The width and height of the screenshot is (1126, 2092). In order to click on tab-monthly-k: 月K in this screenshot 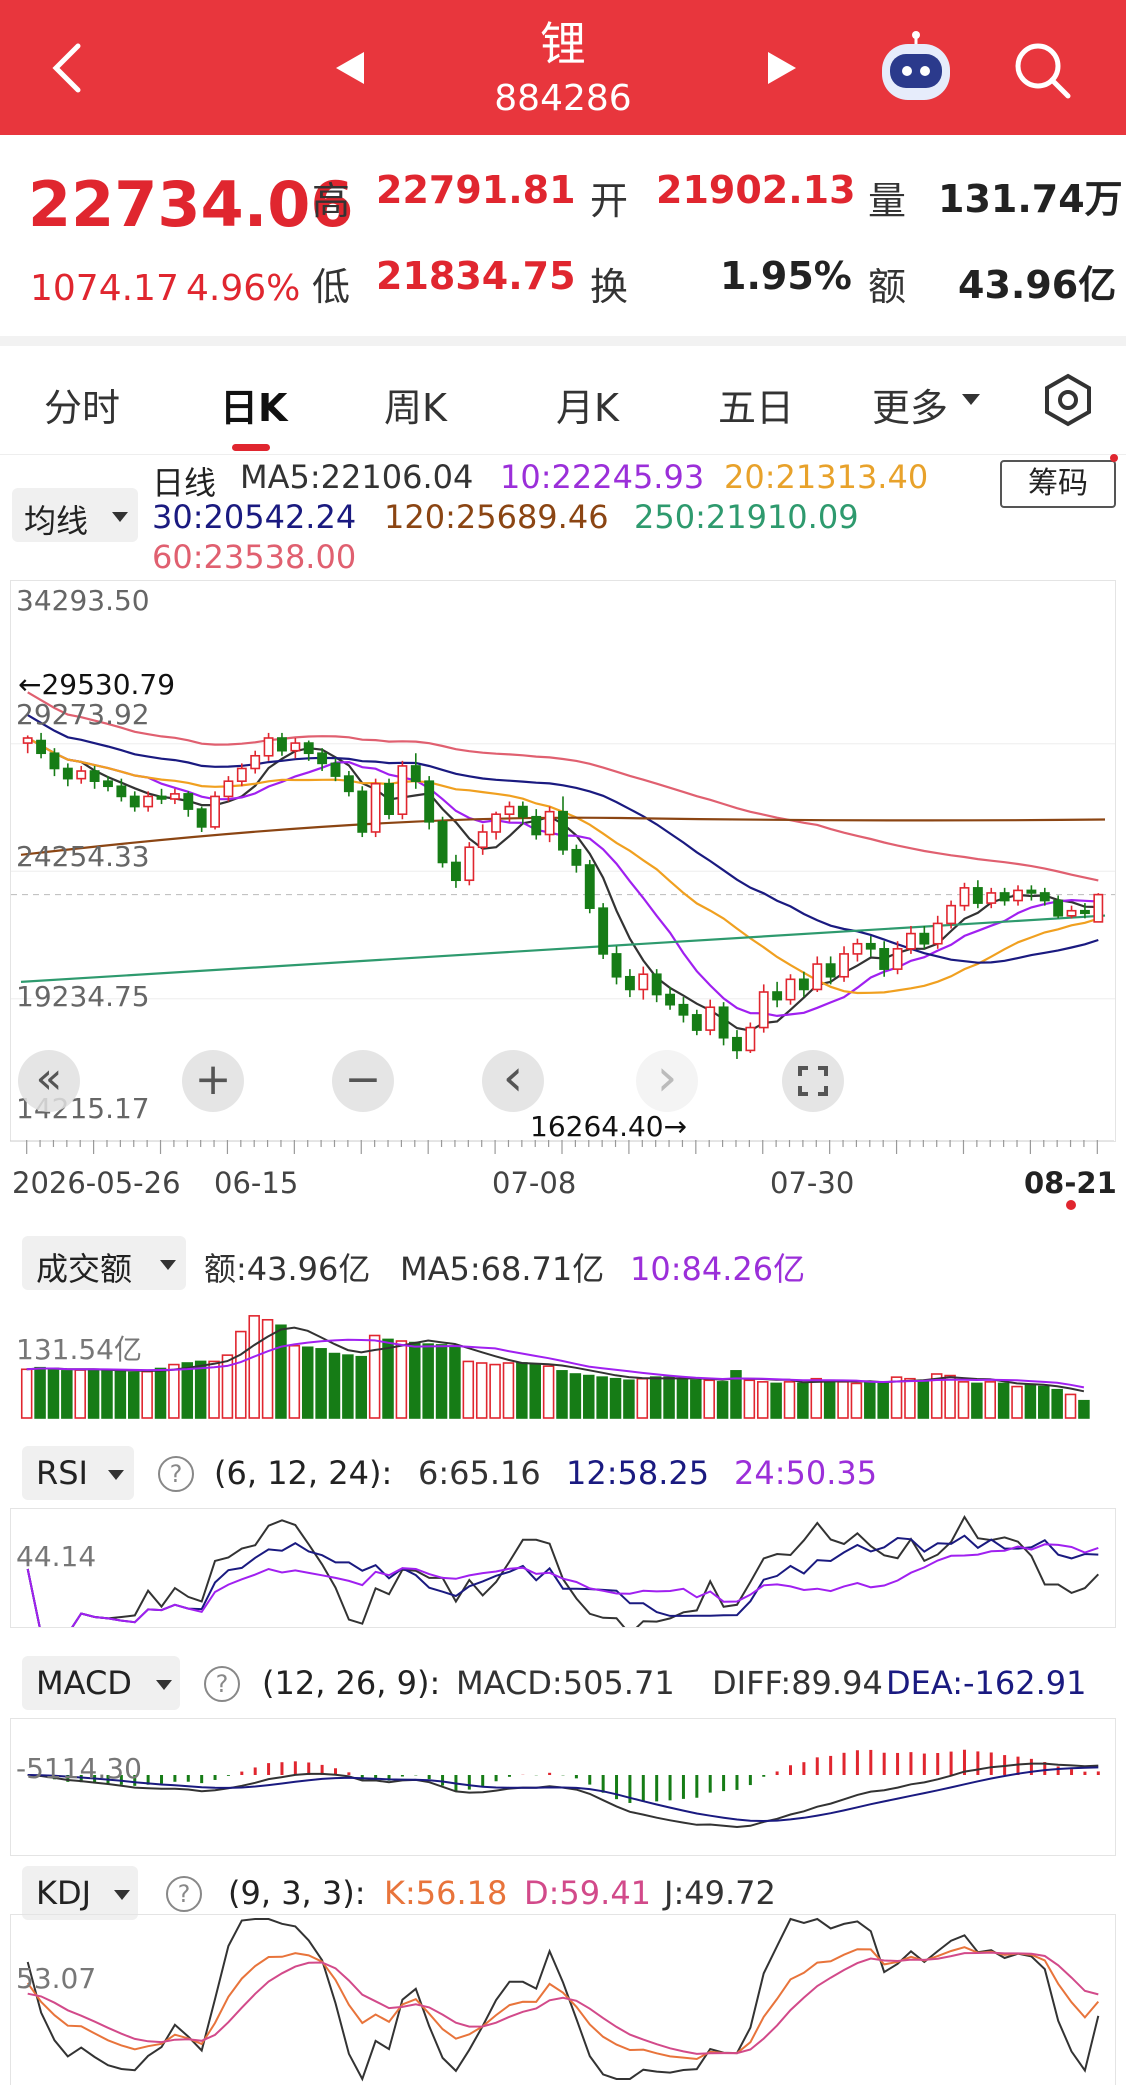, I will do `click(587, 404)`.